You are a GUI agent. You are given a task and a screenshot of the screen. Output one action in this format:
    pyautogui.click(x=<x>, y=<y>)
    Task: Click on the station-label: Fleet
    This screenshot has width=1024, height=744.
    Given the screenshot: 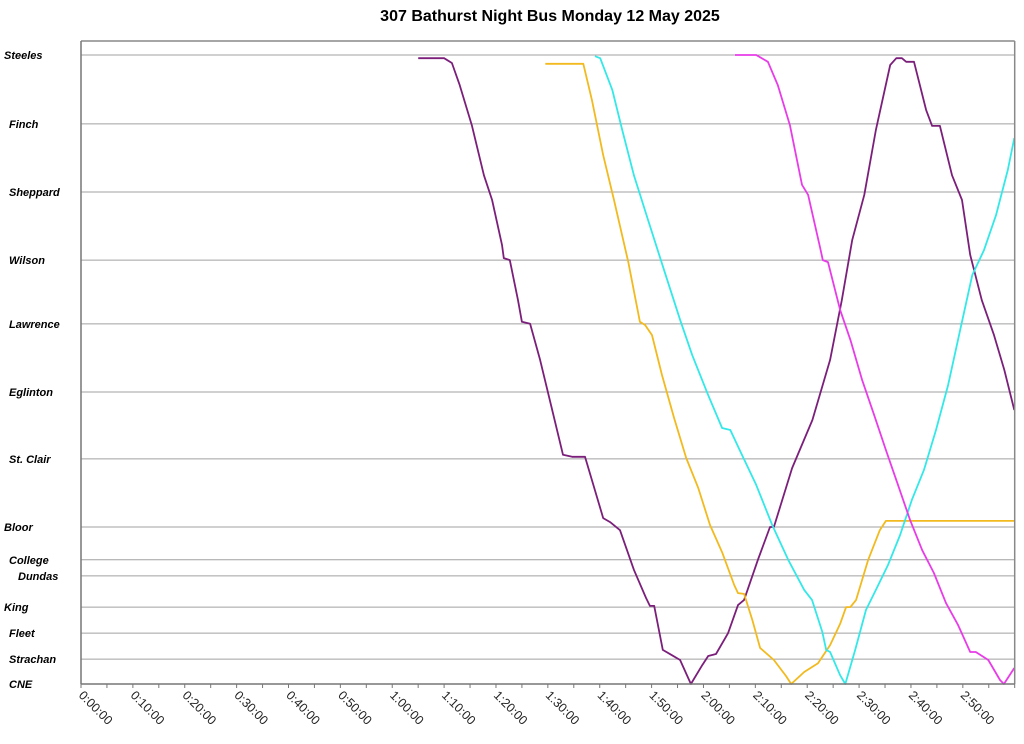 What is the action you would take?
    pyautogui.click(x=22, y=634)
    